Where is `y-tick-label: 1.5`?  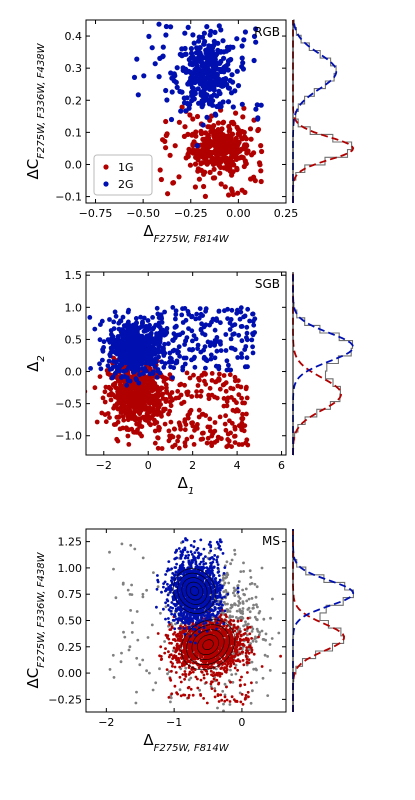 y-tick-label: 1.5 is located at coordinates (74, 275).